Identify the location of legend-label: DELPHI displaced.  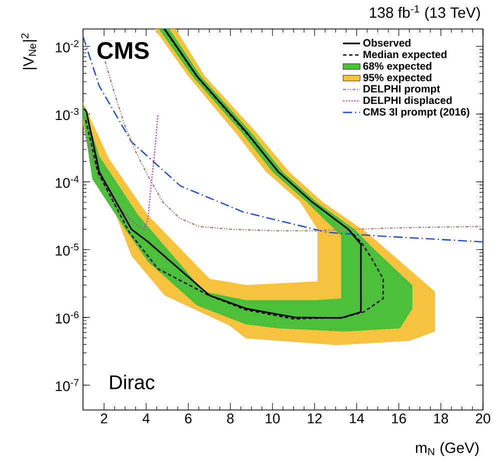
(408, 101).